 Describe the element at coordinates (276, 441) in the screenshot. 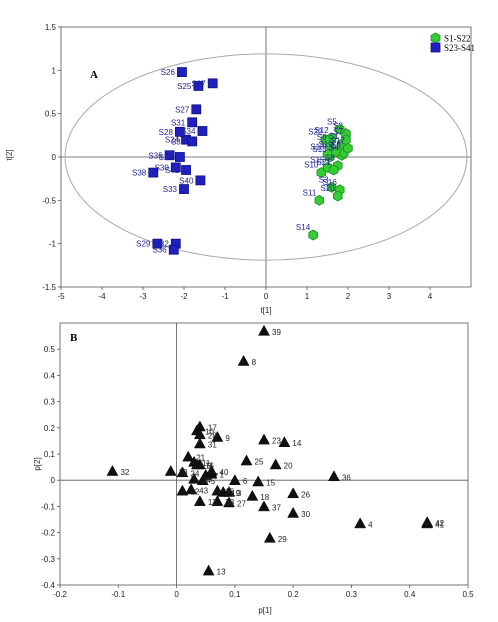

I see `loading-label-23: 23` at that location.